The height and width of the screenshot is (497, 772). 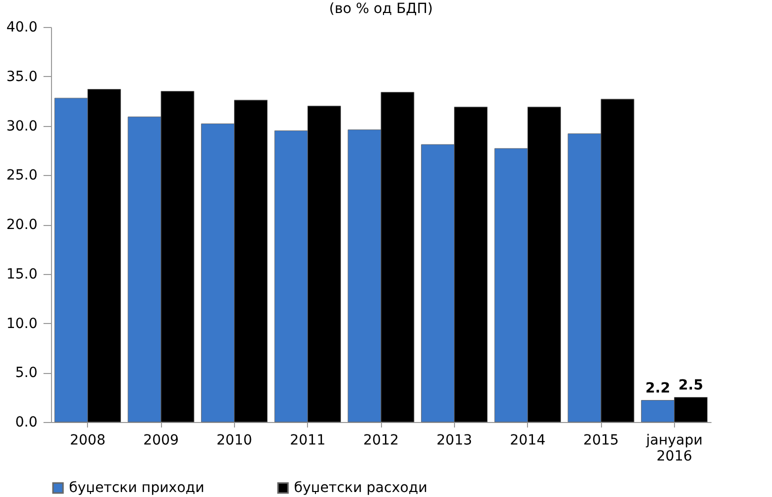 What do you see at coordinates (22, 28) in the screenshot?
I see `y-tick-label: 40.0` at bounding box center [22, 28].